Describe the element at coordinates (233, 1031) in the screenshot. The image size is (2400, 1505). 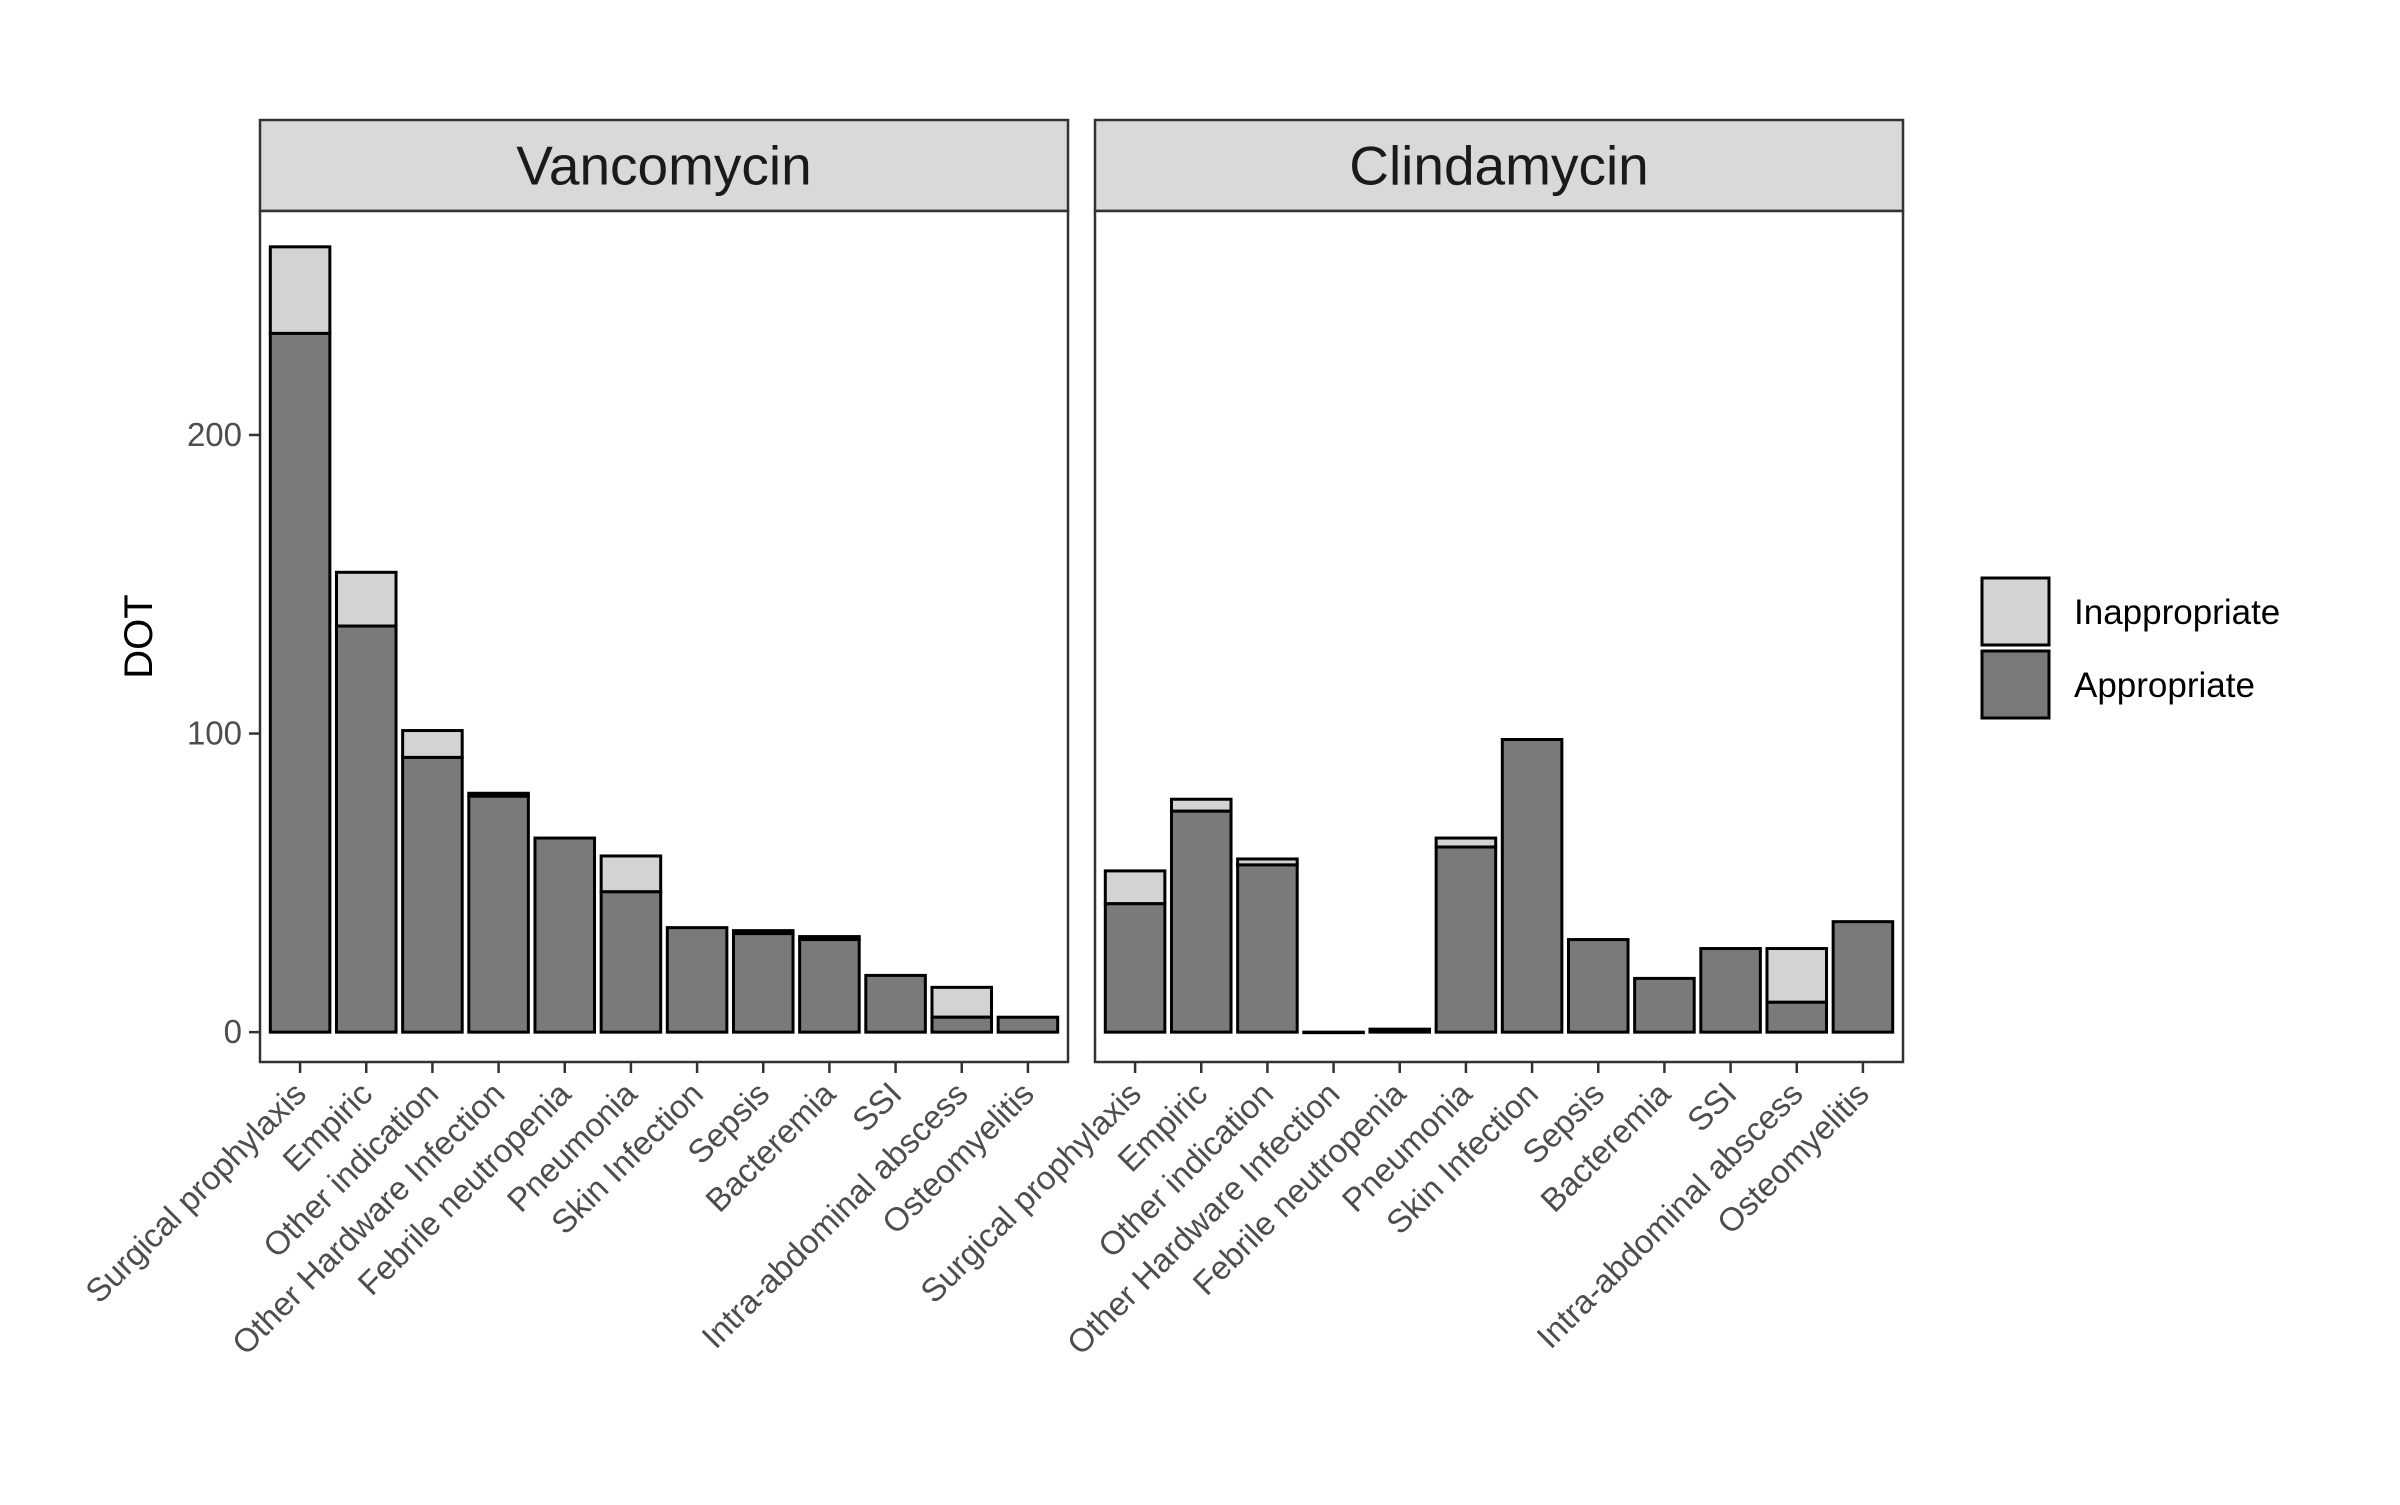
I see `y-tick-label-0: 0` at that location.